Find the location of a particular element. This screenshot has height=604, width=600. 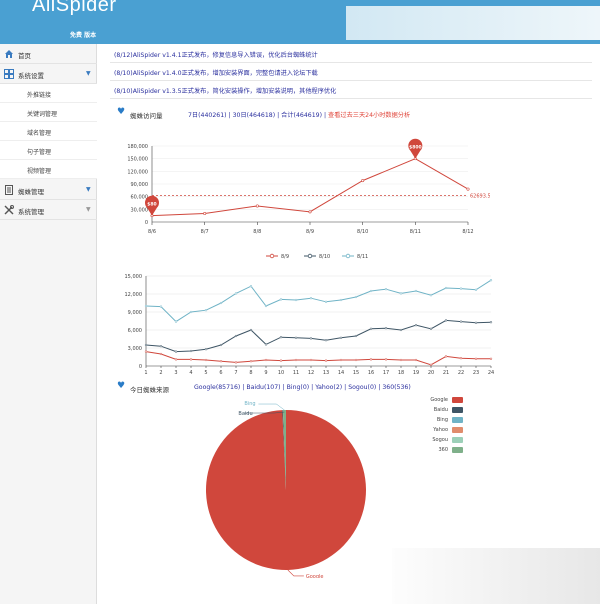

sidebar-subitem-videos: 视频管理 is located at coordinates (48, 169).